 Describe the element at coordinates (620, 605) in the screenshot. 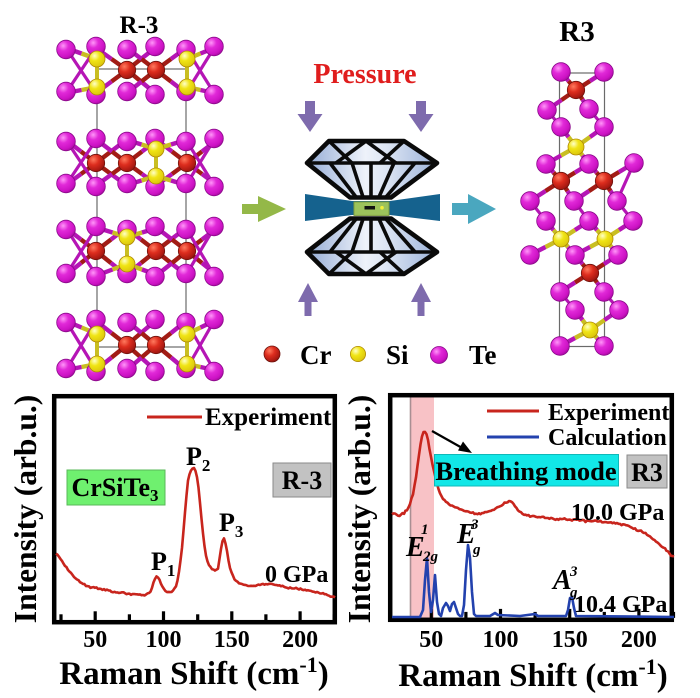

I see `svg-text: 10.4 GPa` at that location.